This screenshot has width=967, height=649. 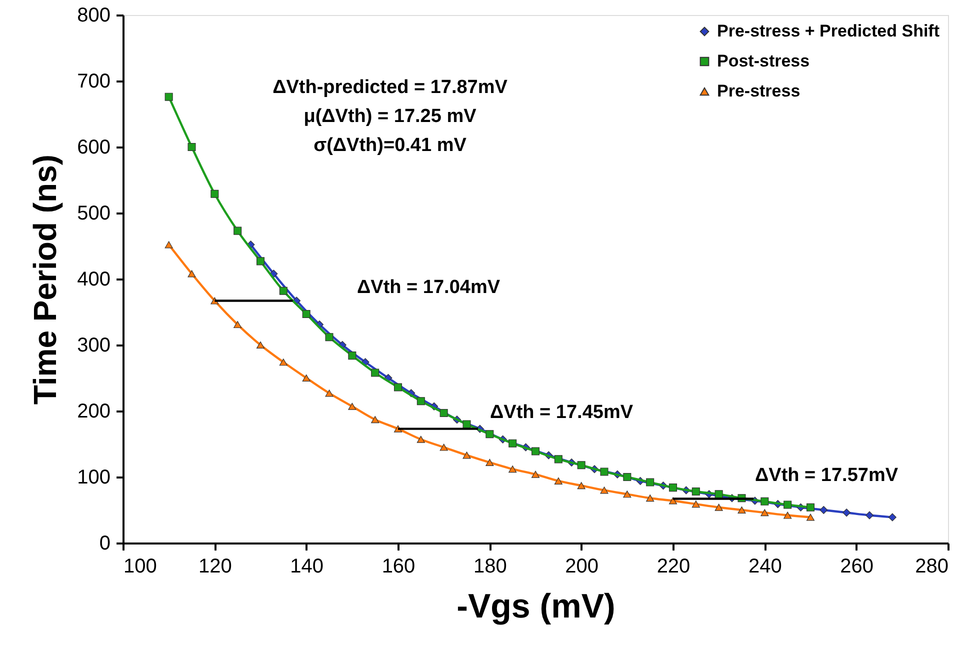 What do you see at coordinates (536, 607) in the screenshot?
I see `x-axis-title: -Vgs (mV)` at bounding box center [536, 607].